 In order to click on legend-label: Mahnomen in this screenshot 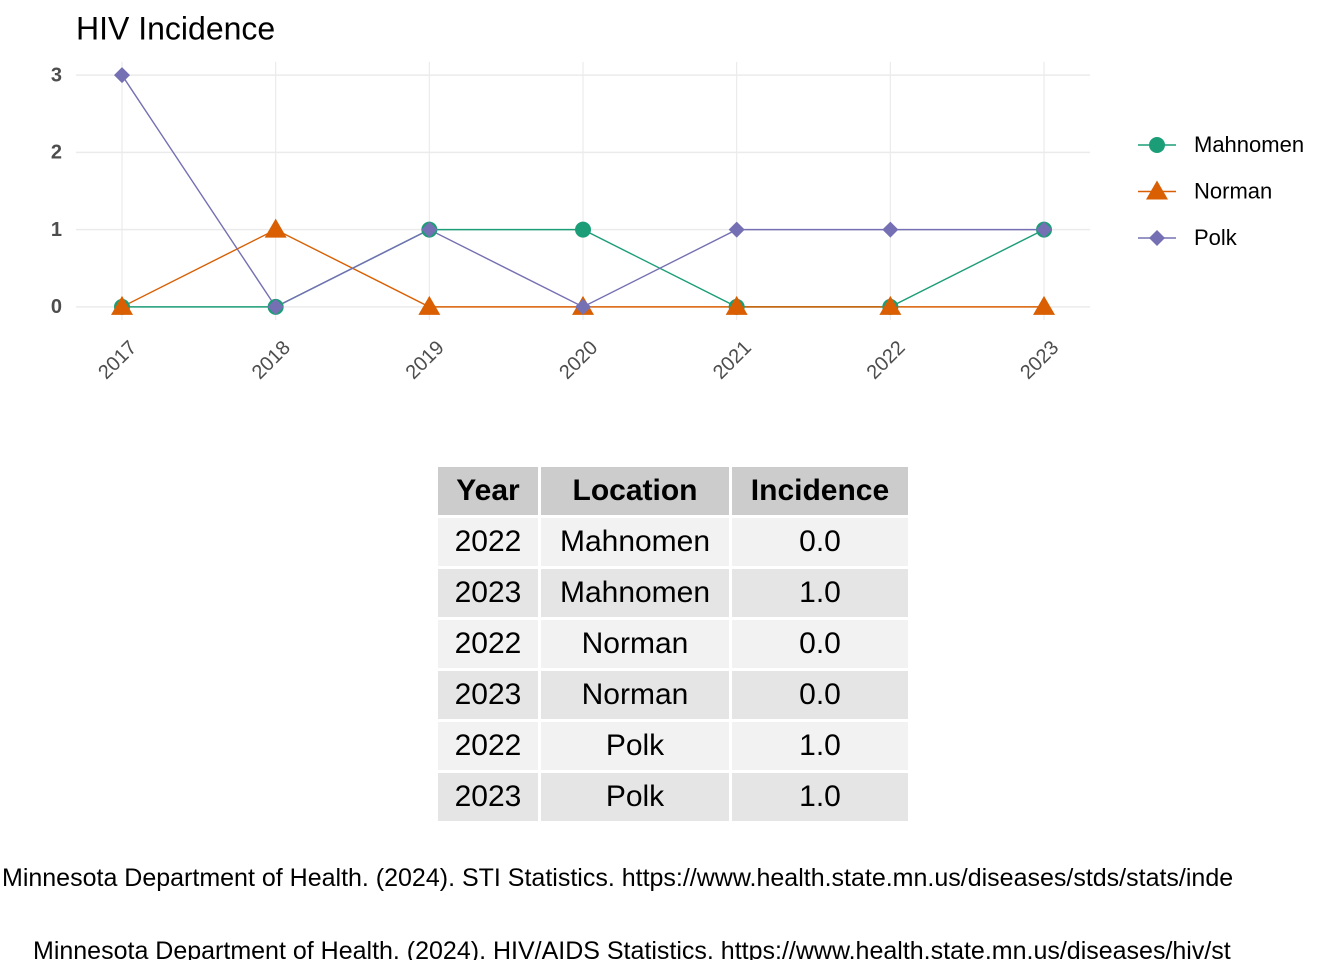, I will do `click(1249, 144)`.